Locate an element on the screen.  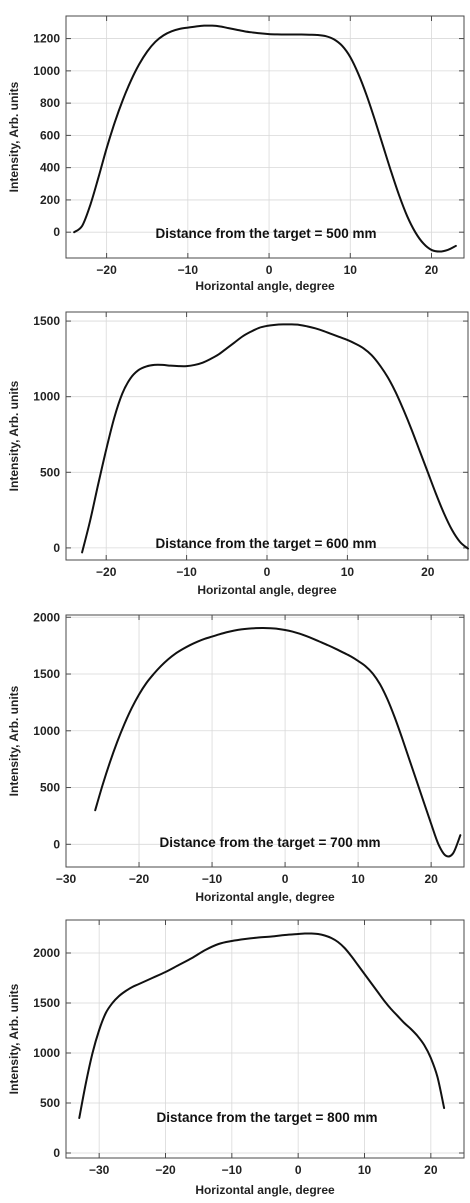
y-tick-label: 800 is located at coordinates (50, 103).